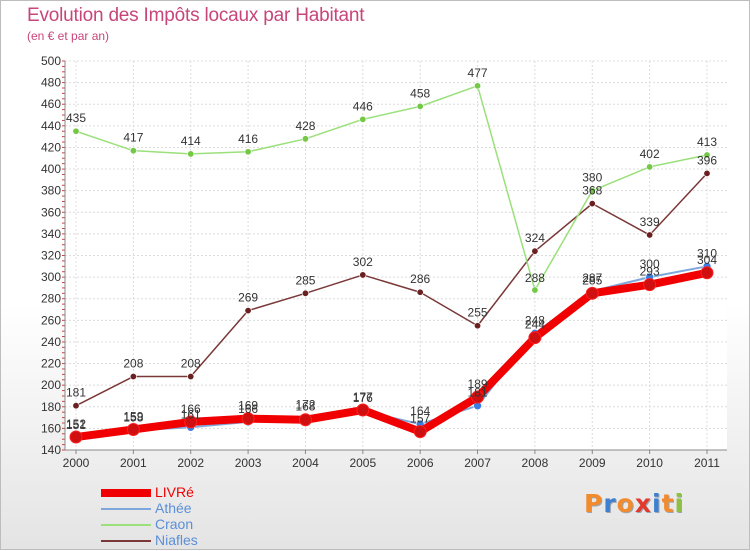  Describe the element at coordinates (133, 138) in the screenshot. I see `data-label-craon: 417` at that location.